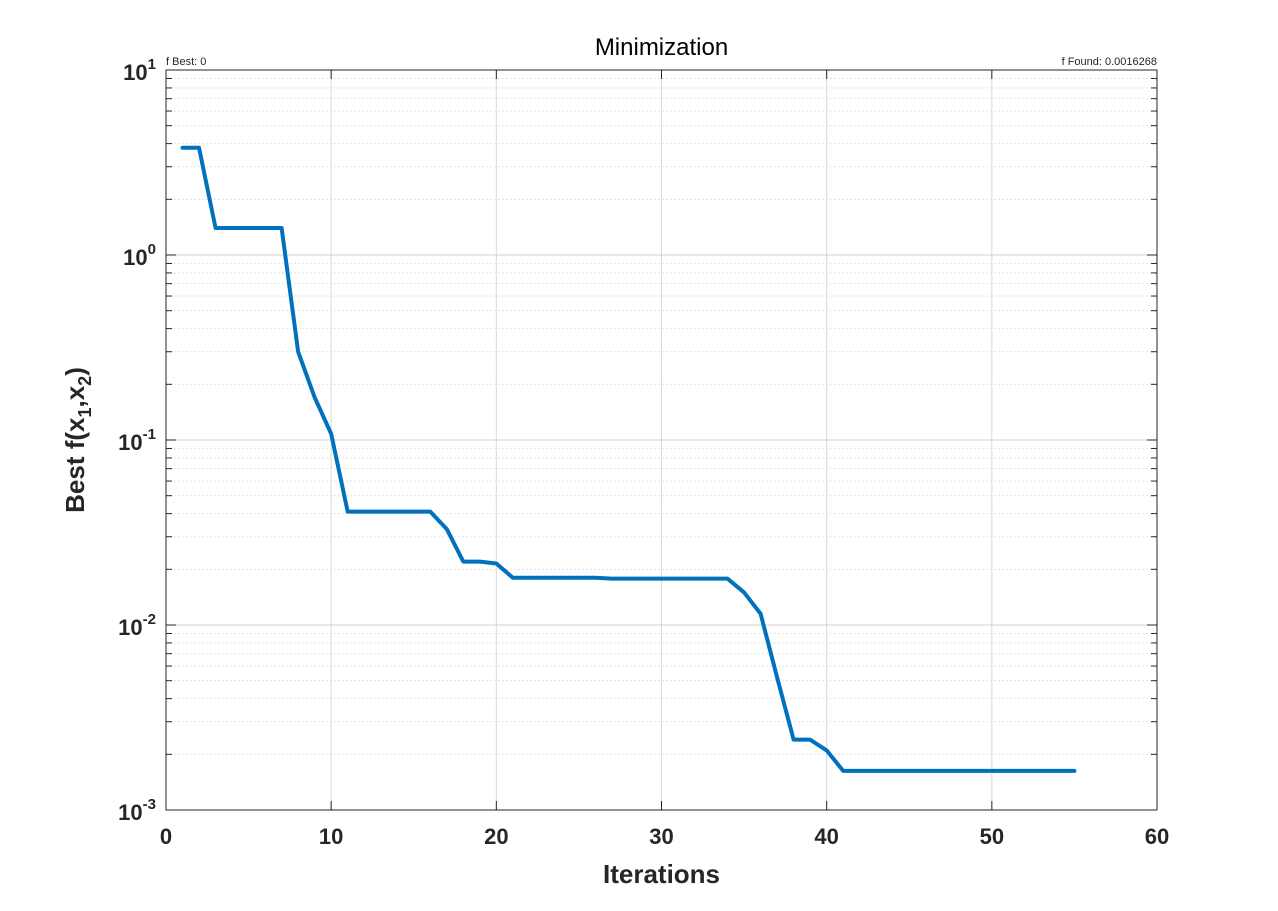 This screenshot has height=911, width=1278. Describe the element at coordinates (85, 413) in the screenshot. I see `y-axis-label-sub1: 1` at that location.